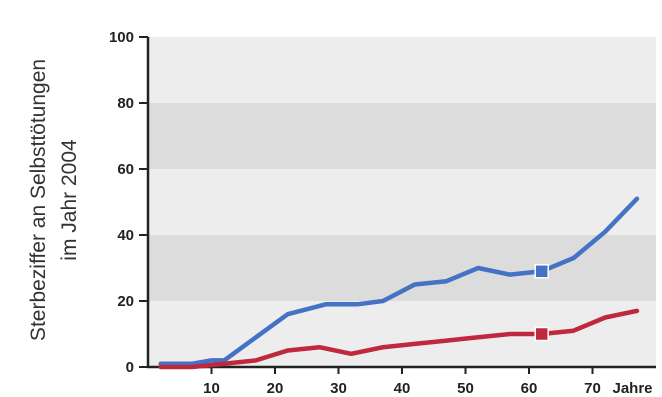 The width and height of the screenshot is (662, 397). Describe the element at coordinates (121, 37) in the screenshot. I see `y-tick-label-100: 100` at that location.